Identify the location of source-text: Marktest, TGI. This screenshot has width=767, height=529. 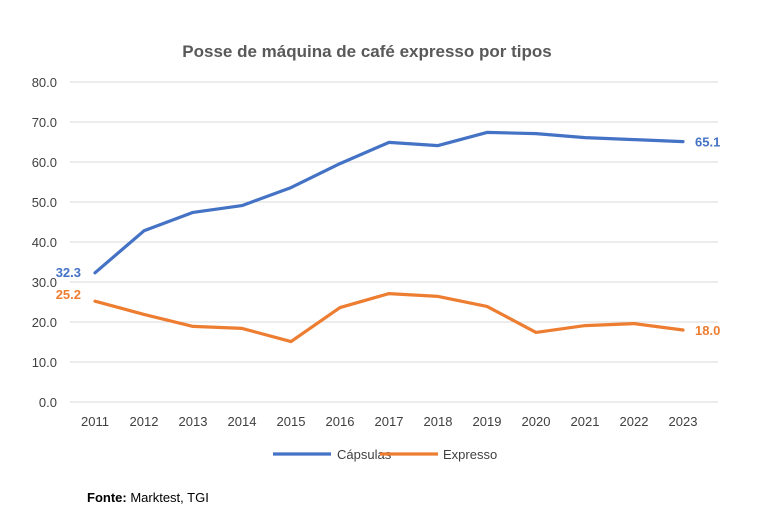
(167, 497).